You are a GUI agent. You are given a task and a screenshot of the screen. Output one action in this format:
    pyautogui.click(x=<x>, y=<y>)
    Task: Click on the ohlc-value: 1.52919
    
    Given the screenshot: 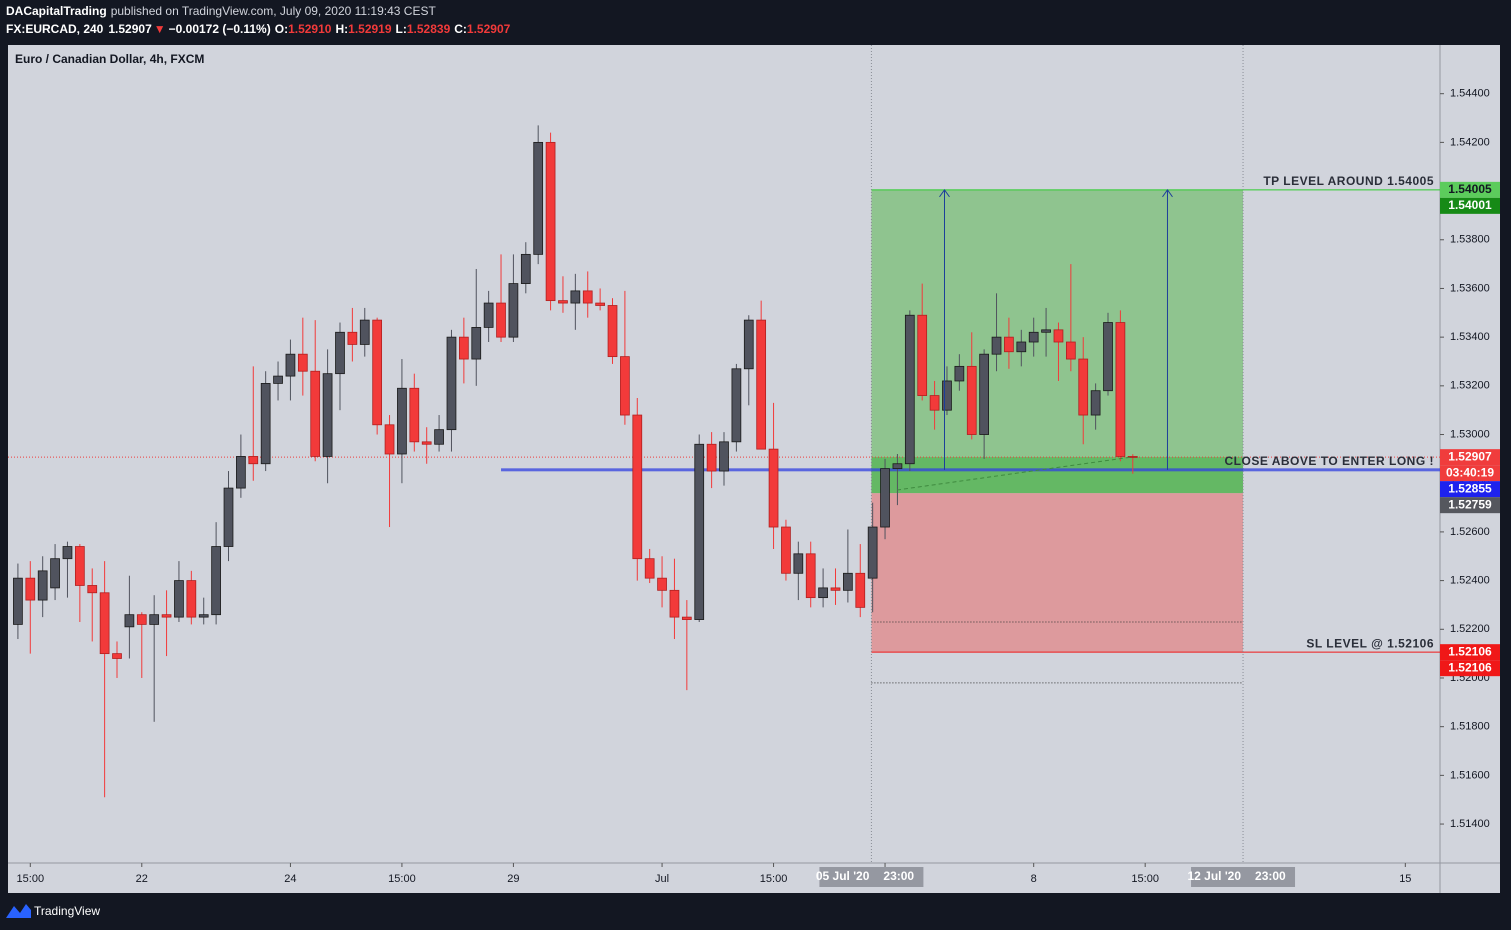 What is the action you would take?
    pyautogui.click(x=370, y=29)
    